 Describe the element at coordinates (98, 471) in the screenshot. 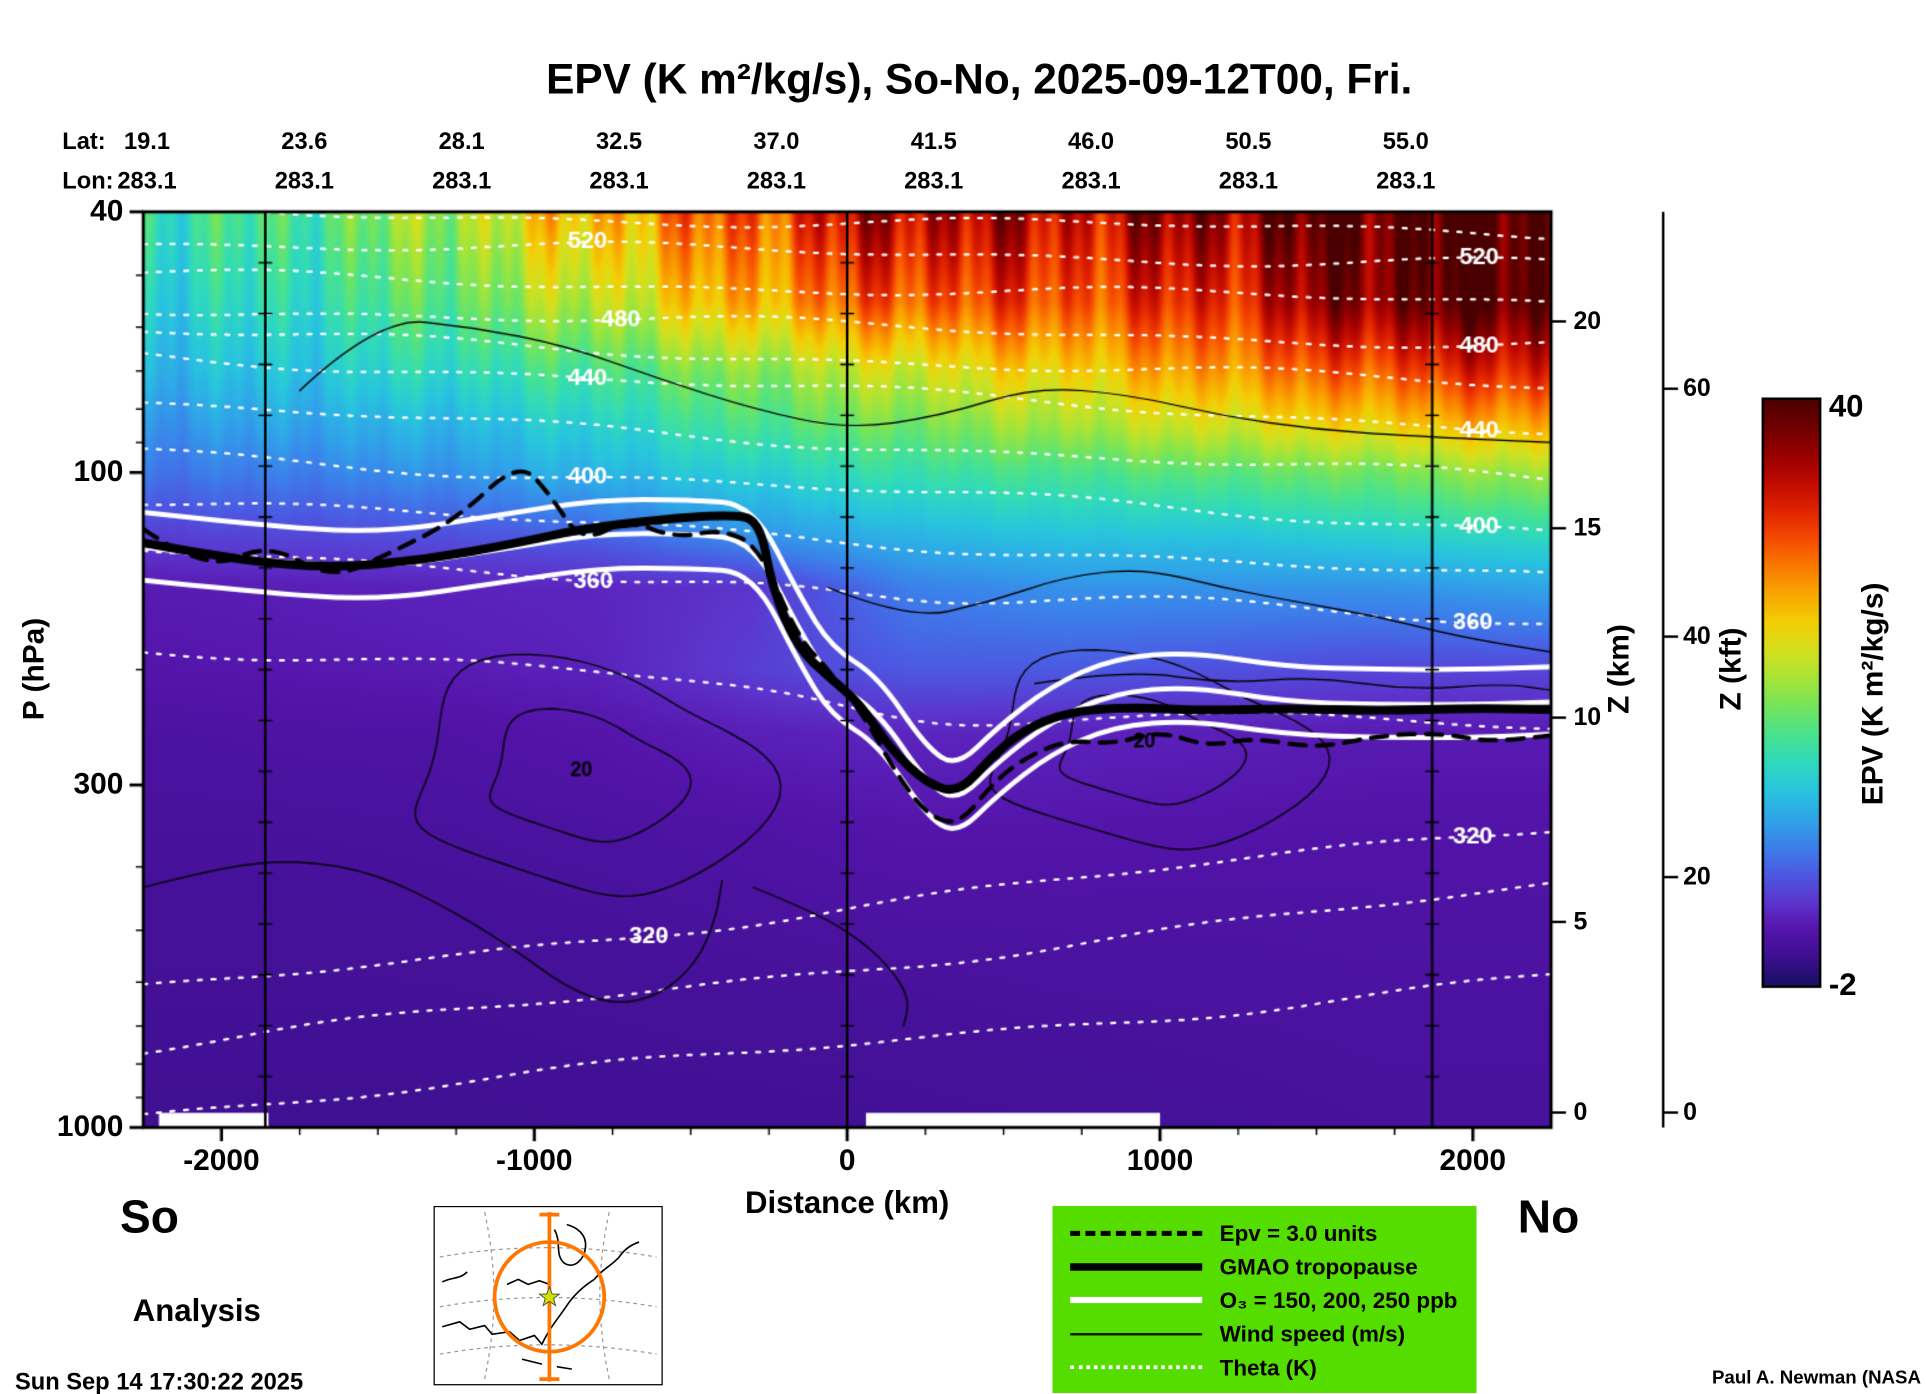

I see `pressure-tick-label: 100` at that location.